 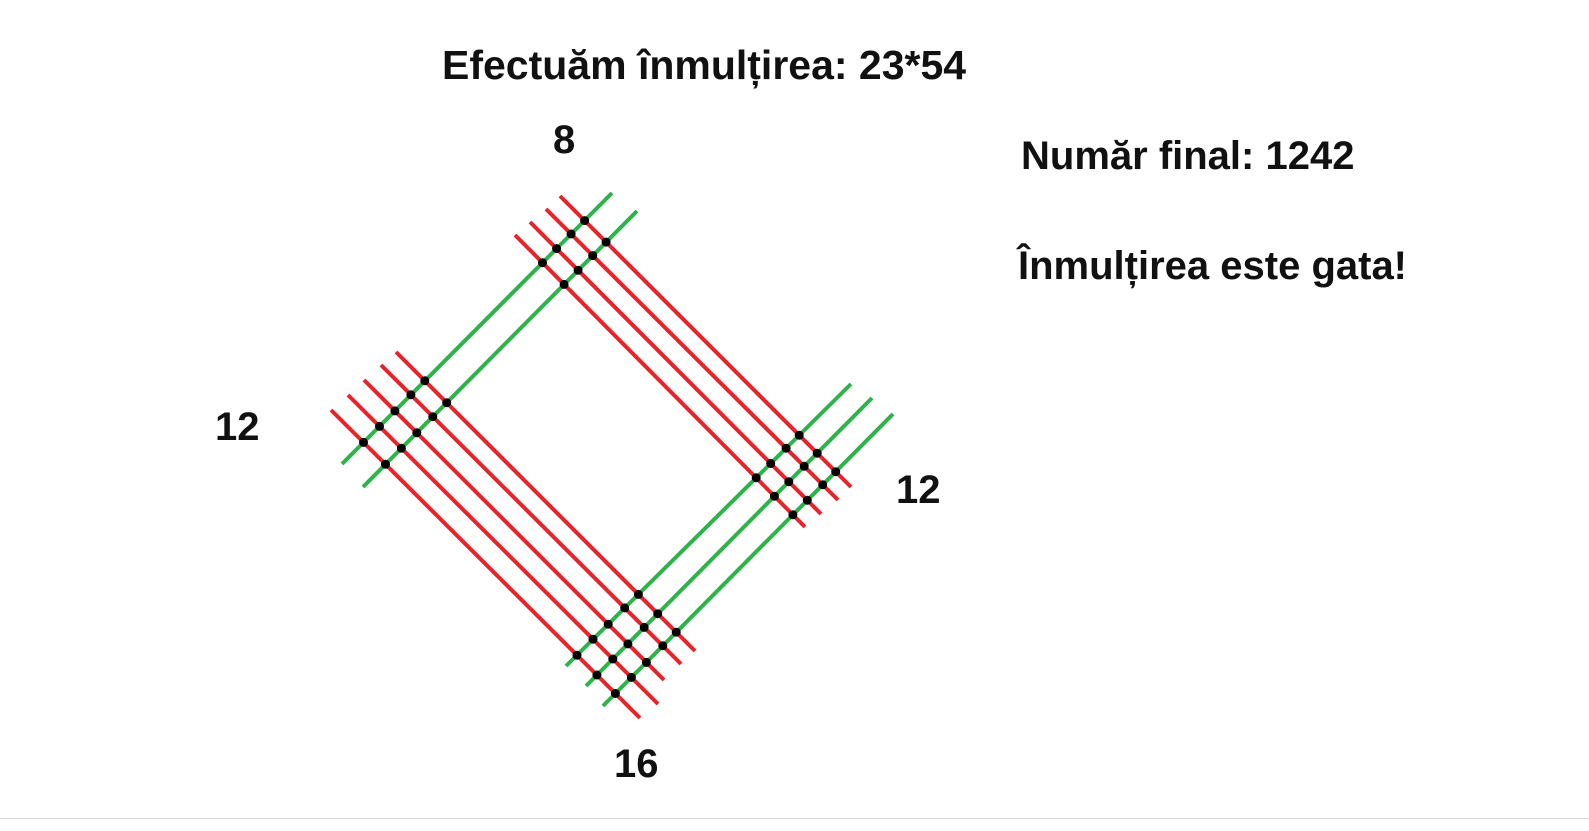 What do you see at coordinates (237, 427) in the screenshot?
I see `count-left: 12` at bounding box center [237, 427].